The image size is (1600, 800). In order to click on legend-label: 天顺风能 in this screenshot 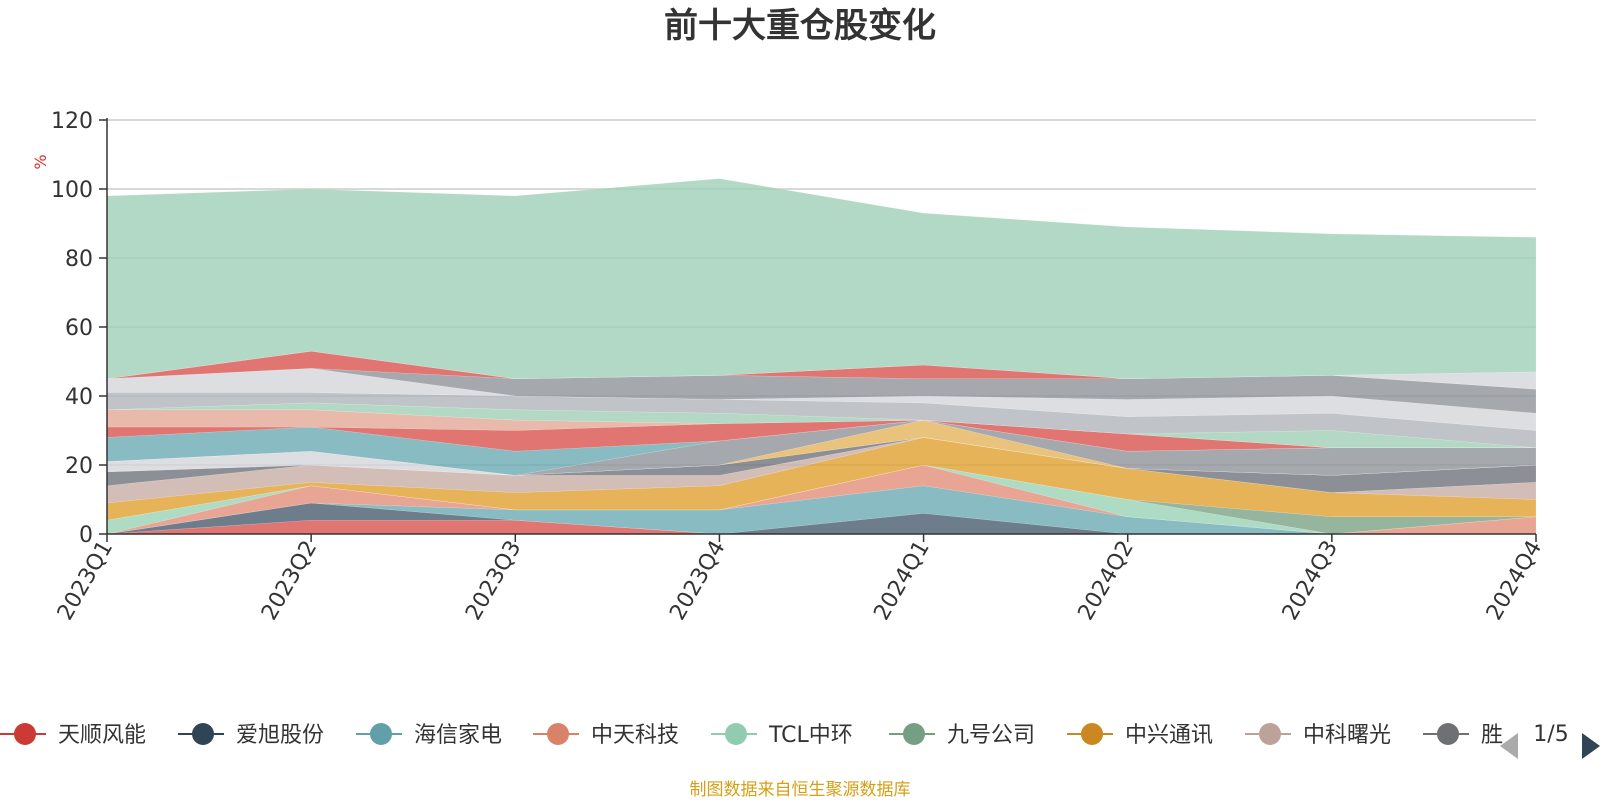, I will do `click(102, 735)`.